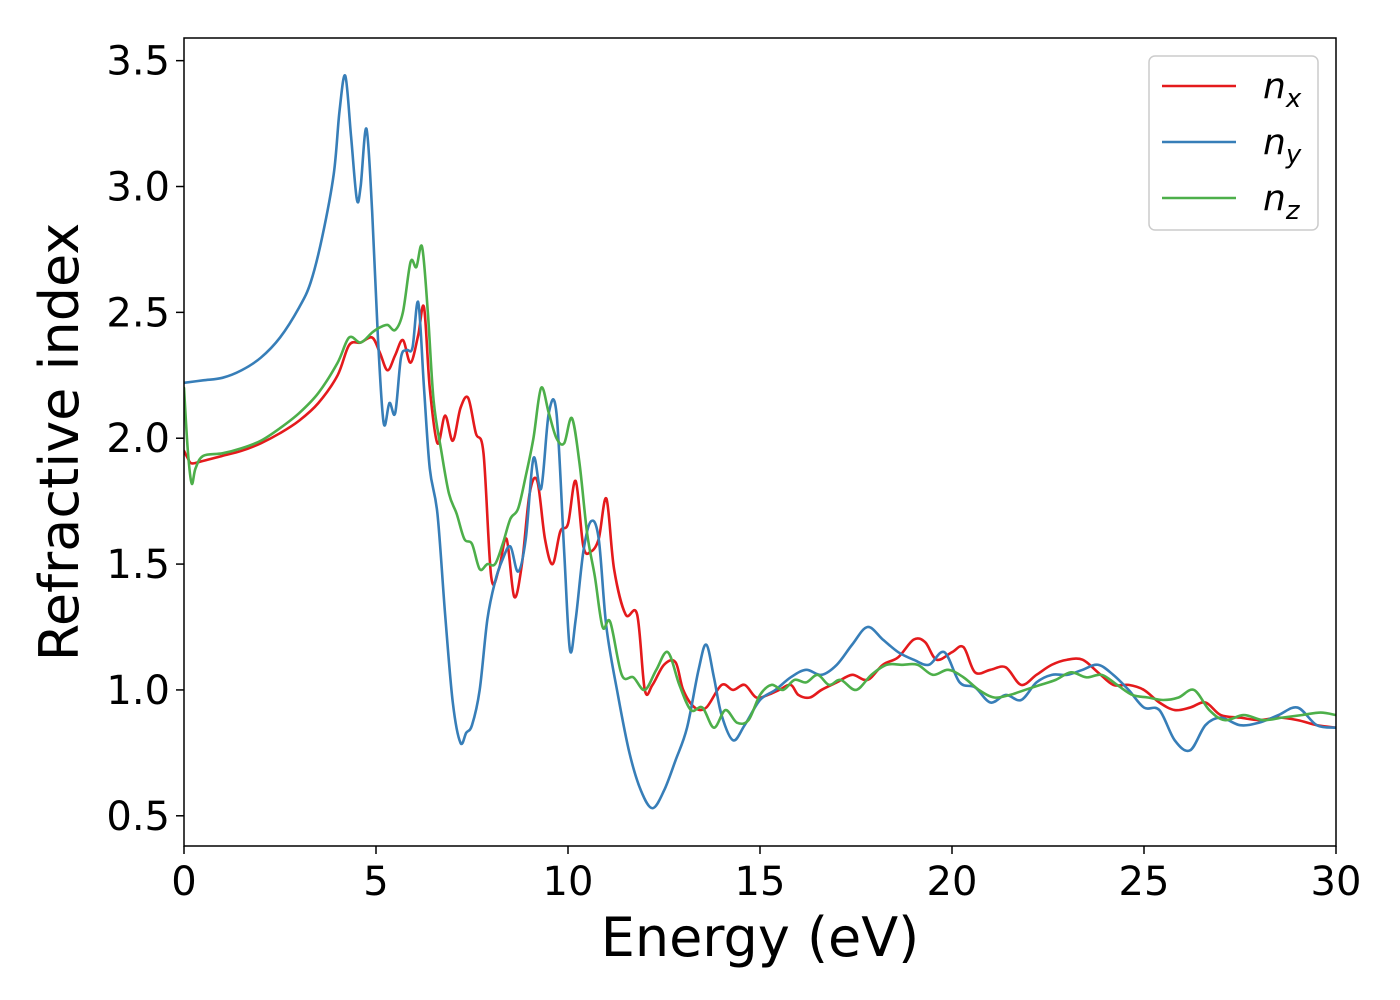 The width and height of the screenshot is (1400, 1000). Describe the element at coordinates (760, 882) in the screenshot. I see `x-tick-label: 15` at that location.